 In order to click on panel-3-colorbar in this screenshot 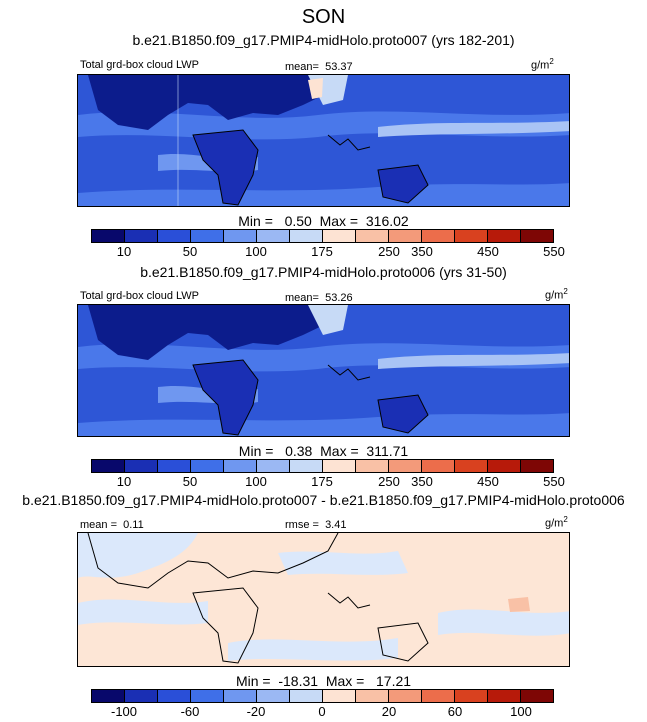, I will do `click(322, 696)`.